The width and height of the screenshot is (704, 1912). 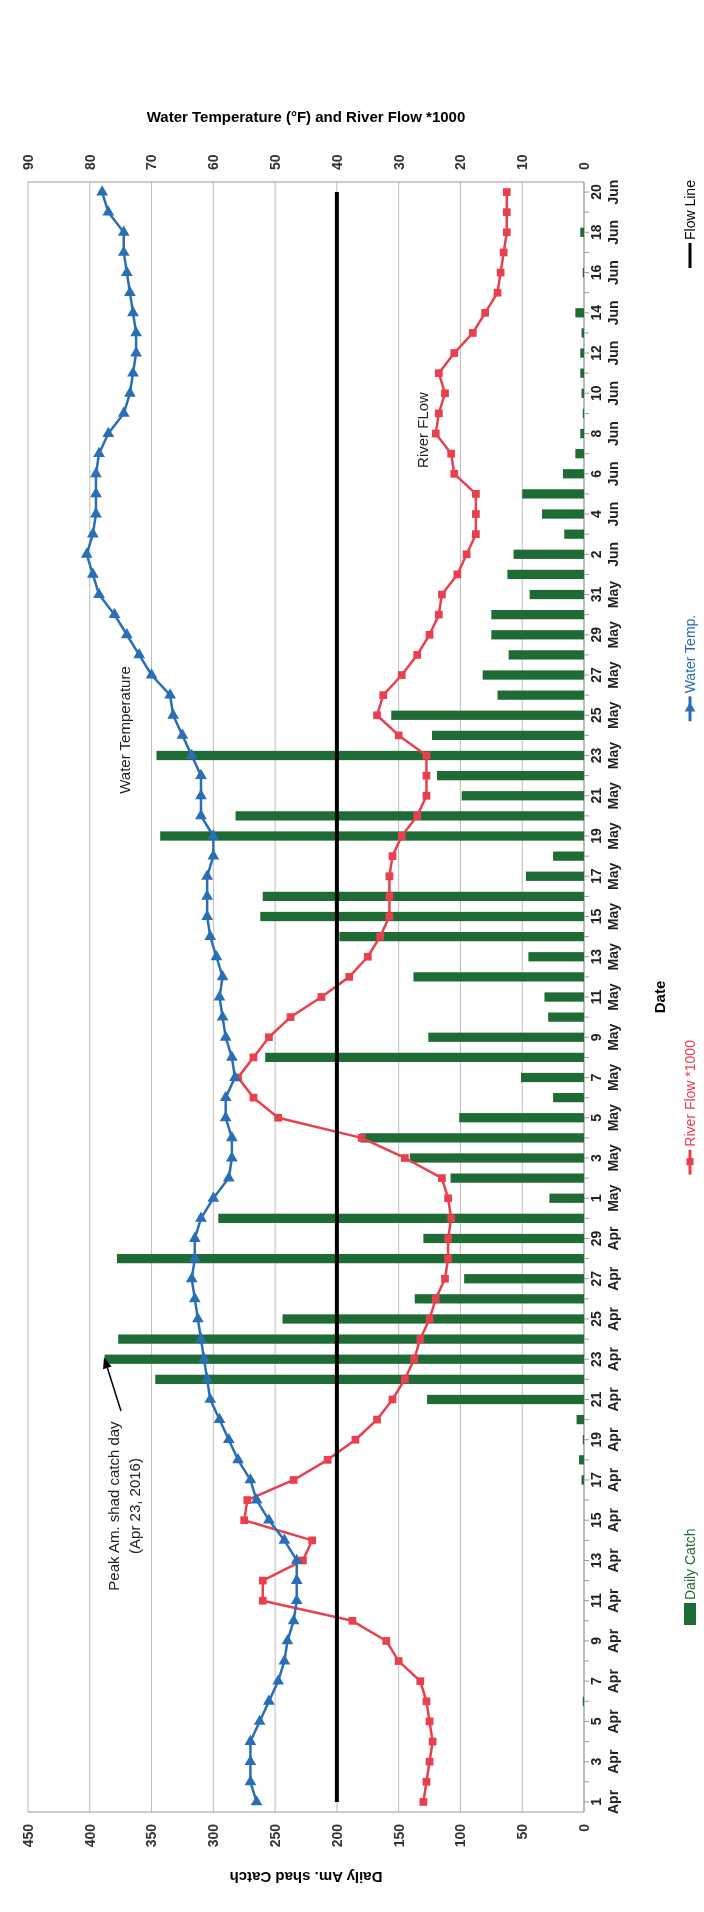 What do you see at coordinates (604, 1399) in the screenshot?
I see `y-tick-label: 21 Apr` at bounding box center [604, 1399].